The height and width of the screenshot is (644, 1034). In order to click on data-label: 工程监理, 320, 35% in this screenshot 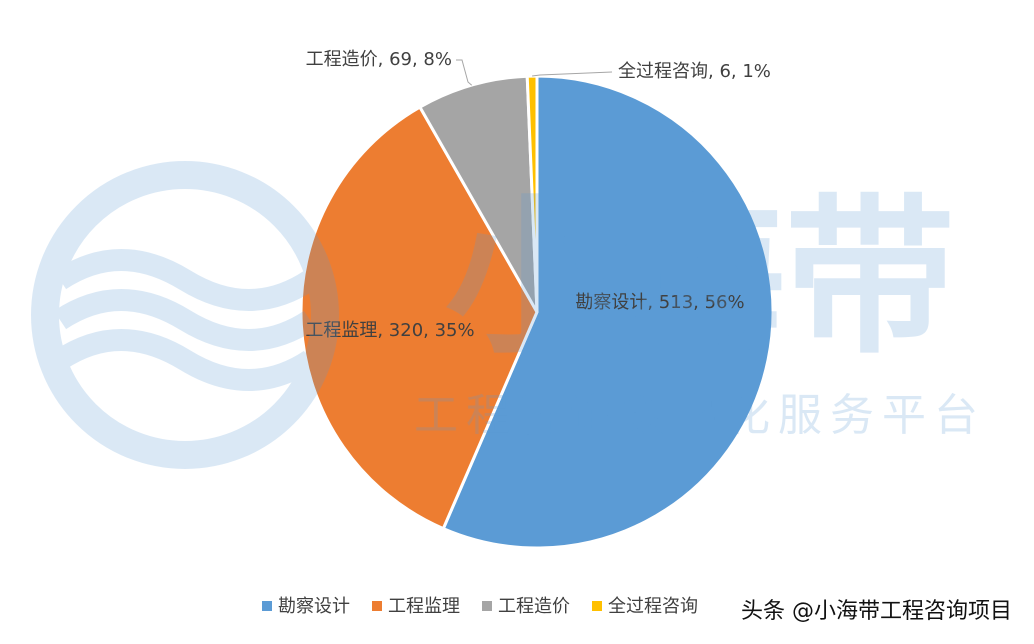, I will do `click(390, 330)`.